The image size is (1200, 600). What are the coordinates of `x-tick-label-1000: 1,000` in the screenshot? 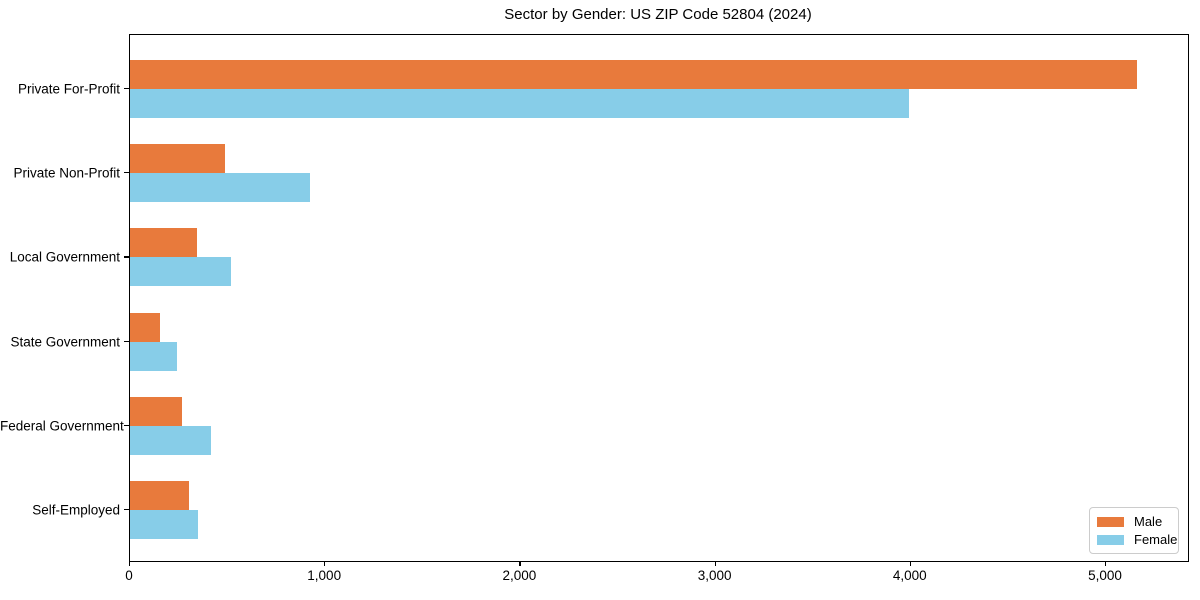 It's located at (324, 575).